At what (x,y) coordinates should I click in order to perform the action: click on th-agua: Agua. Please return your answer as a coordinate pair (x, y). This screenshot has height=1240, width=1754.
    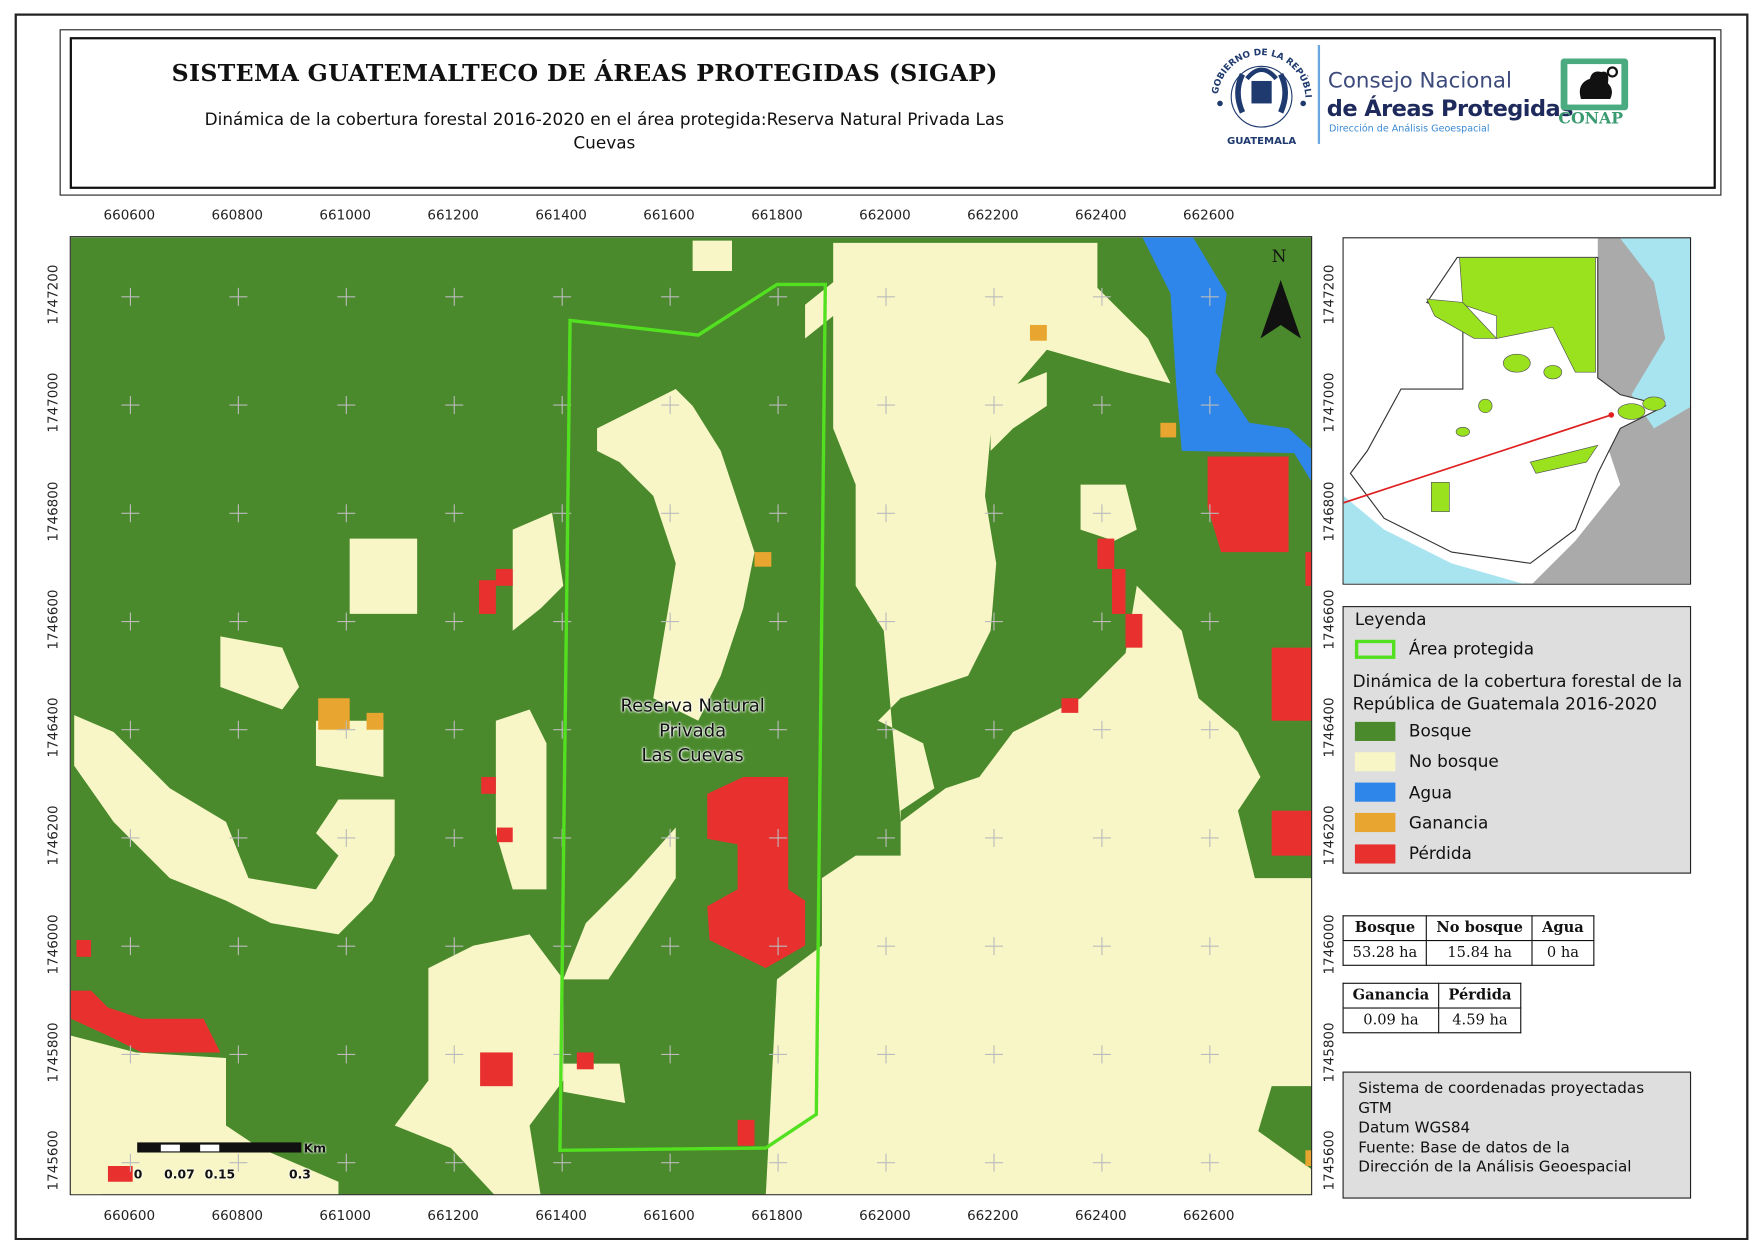
    Looking at the image, I should click on (1562, 928).